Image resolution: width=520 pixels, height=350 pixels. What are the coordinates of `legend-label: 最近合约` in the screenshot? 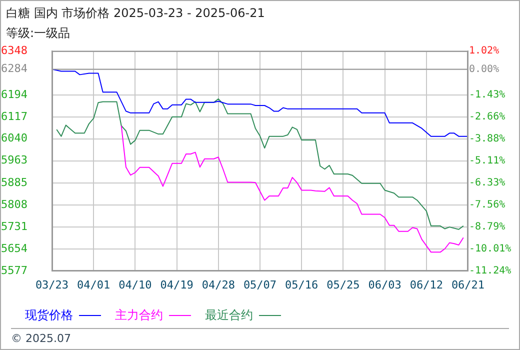 It's located at (229, 315).